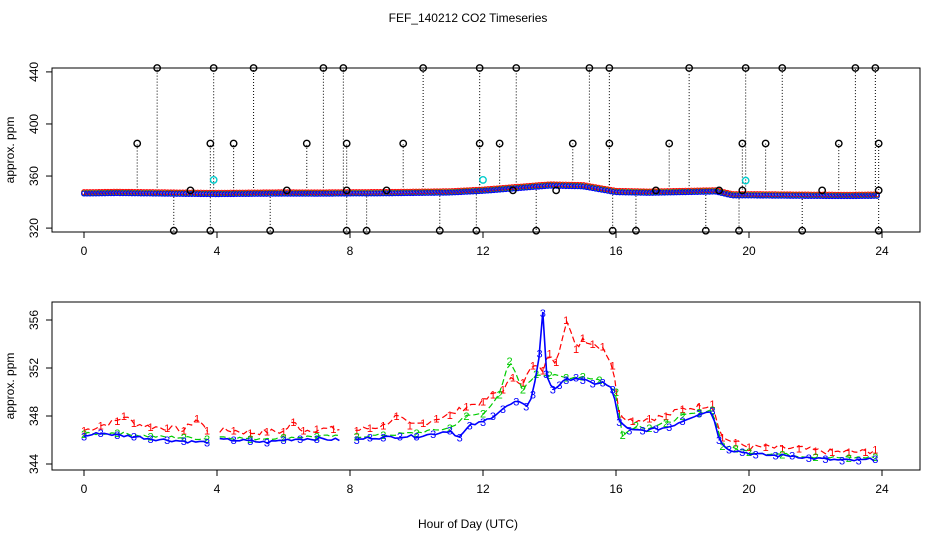 This screenshot has height=540, width=936. Describe the element at coordinates (350, 251) in the screenshot. I see `x-tick-label: 8` at that location.